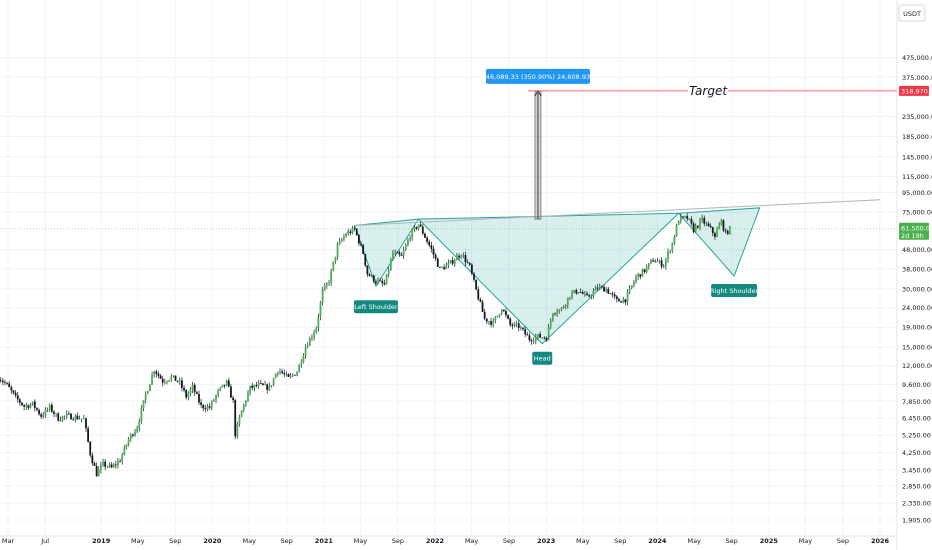 Image resolution: width=932 pixels, height=550 pixels. Describe the element at coordinates (538, 77) in the screenshot. I see `measure-label: 246,089.33 (350.90%) 24,608.933` at that location.